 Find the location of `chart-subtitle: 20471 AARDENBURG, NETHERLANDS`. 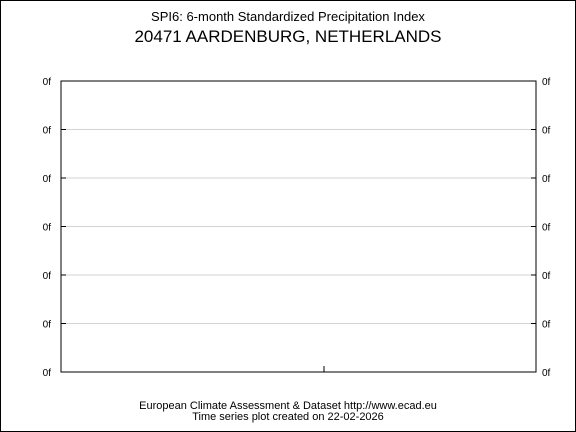

chart-subtitle: 20471 AARDENBURG, NETHERLANDS is located at coordinates (288, 36).